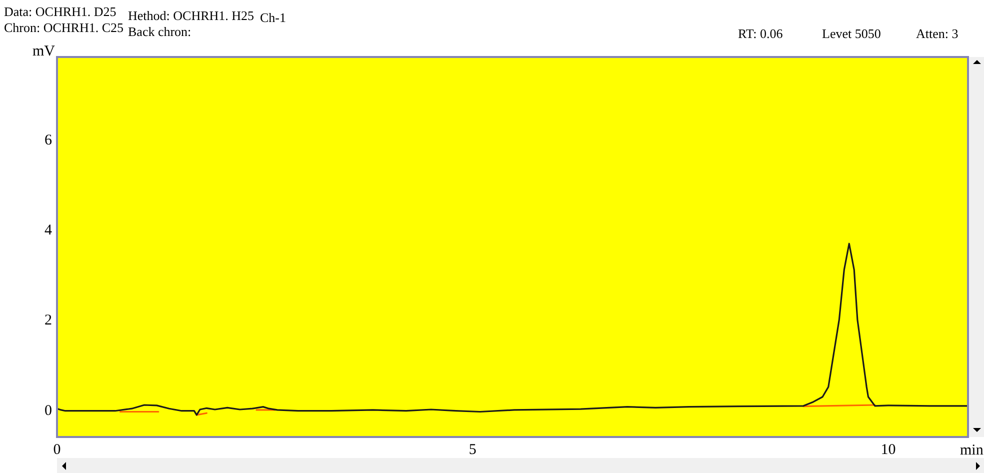 The width and height of the screenshot is (984, 473). What do you see at coordinates (48, 410) in the screenshot?
I see `y-tick-label: 0` at bounding box center [48, 410].